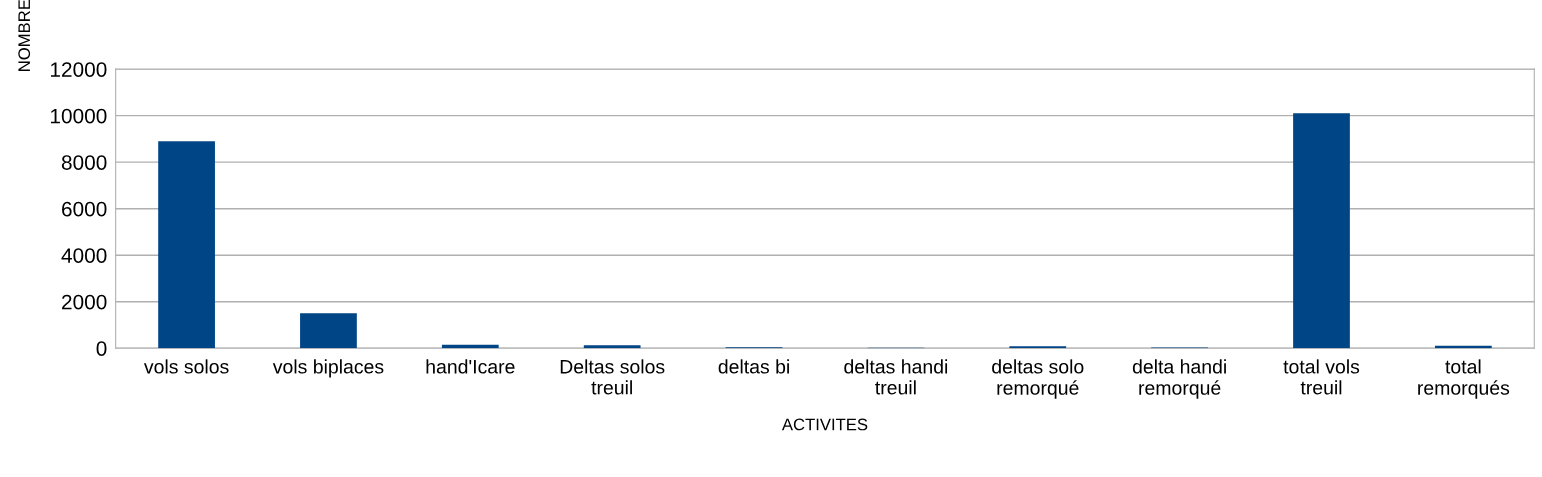 Image resolution: width=1542 pixels, height=477 pixels. What do you see at coordinates (1321, 377) in the screenshot?
I see `x-tick-label: total vols treuil` at bounding box center [1321, 377].